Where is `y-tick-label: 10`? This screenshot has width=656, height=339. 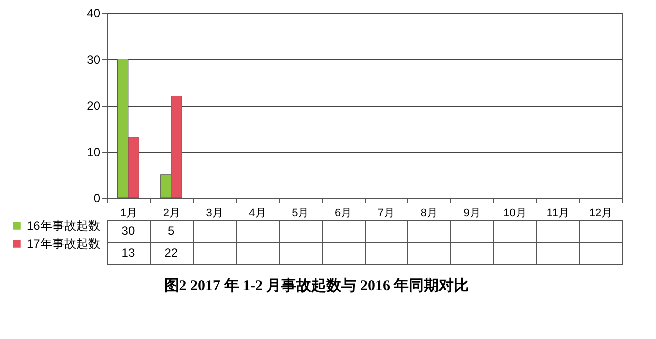
y-tick-label: 10 is located at coordinates (94, 152).